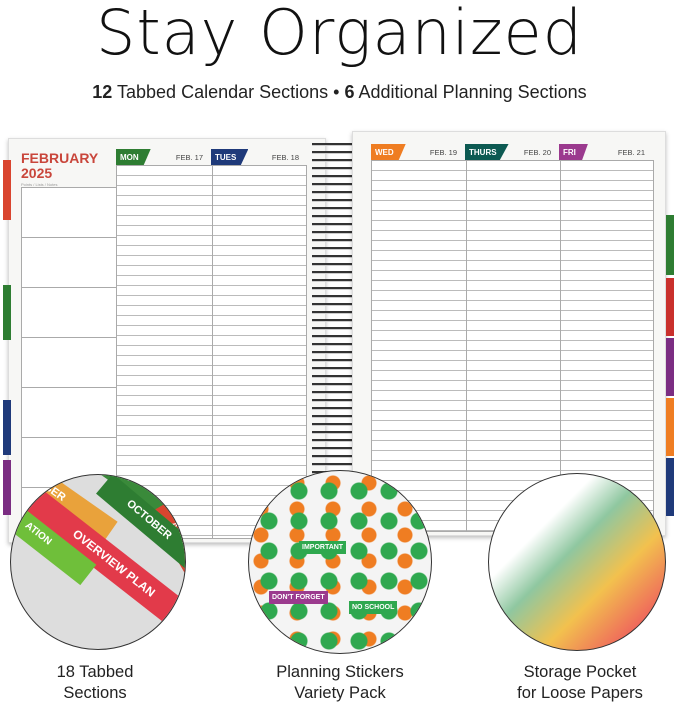 Image resolution: width=679 pixels, height=705 pixels. What do you see at coordinates (259, 157) in the screenshot?
I see `day-header-tues: TUES FEB. 18` at bounding box center [259, 157].